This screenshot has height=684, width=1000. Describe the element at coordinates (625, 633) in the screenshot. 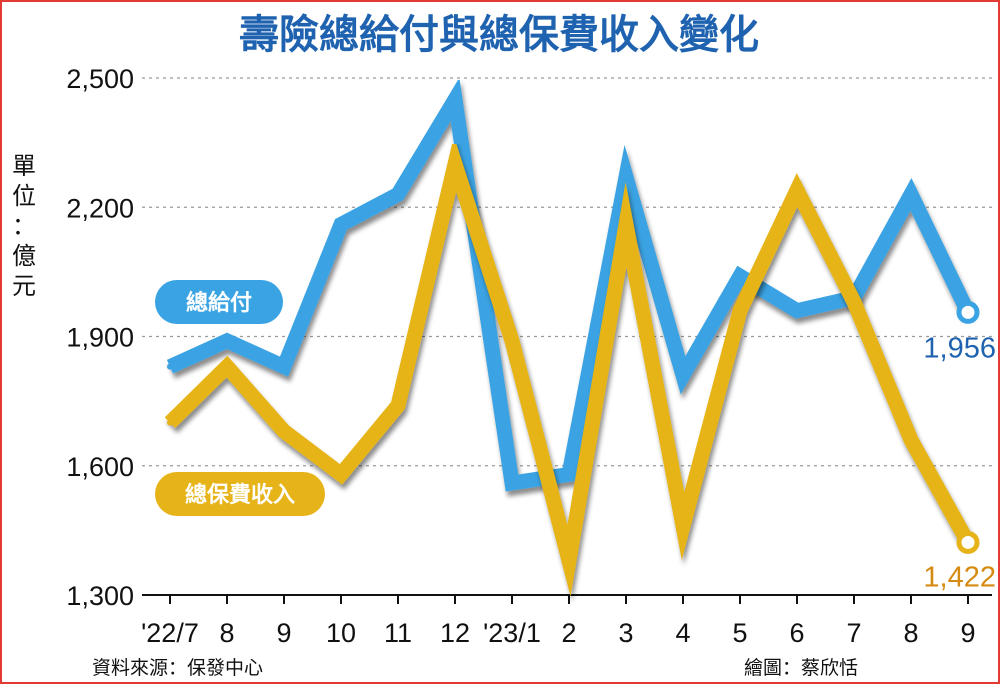

I see `x-tick-label: 3` at that location.